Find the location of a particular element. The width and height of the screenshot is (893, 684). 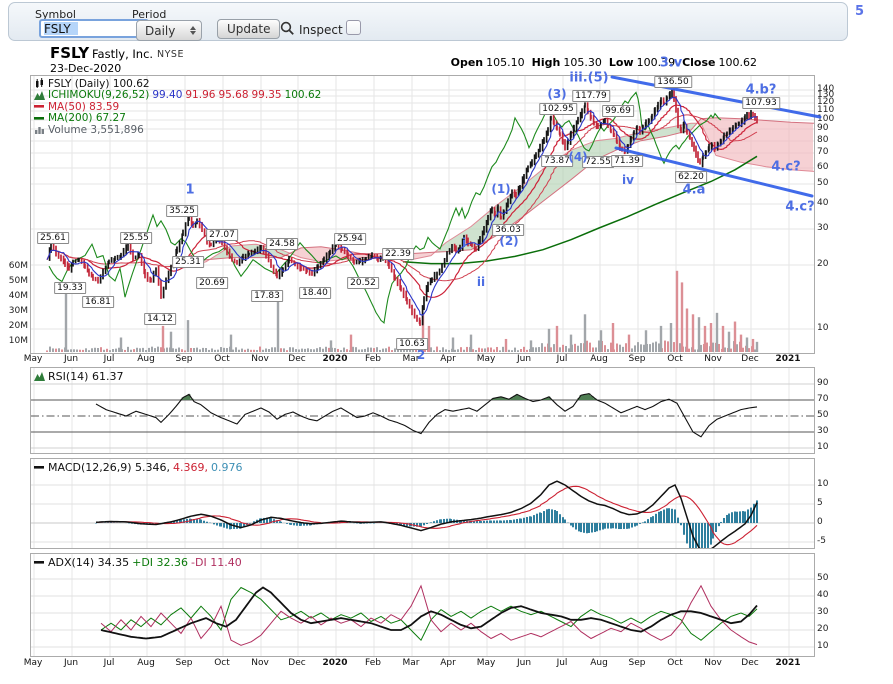

inspect-checkbox is located at coordinates (353, 27).